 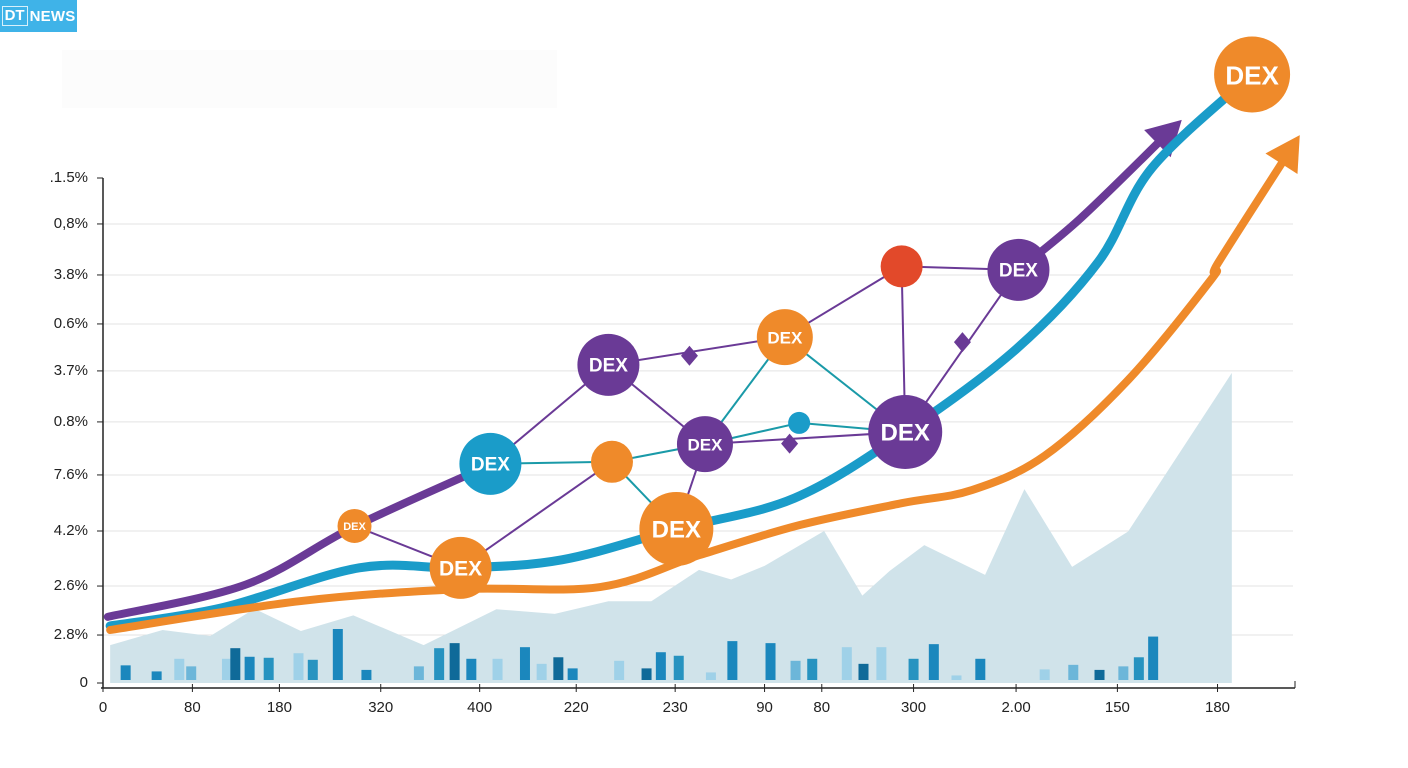 What do you see at coordinates (639, 654) in the screenshot?
I see `bar-layer` at bounding box center [639, 654].